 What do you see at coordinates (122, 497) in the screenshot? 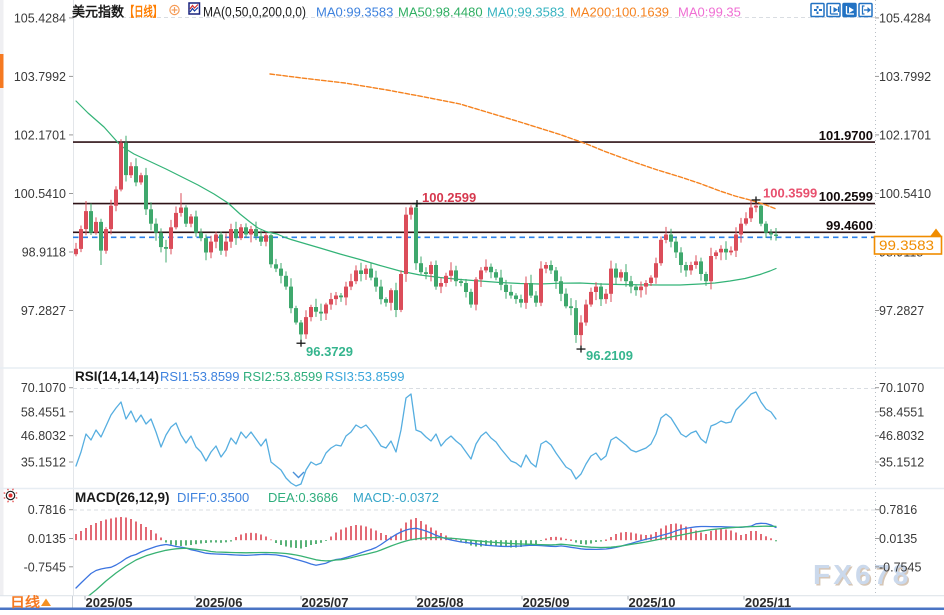
I see `svg-text: MACD(26,12,9)` at bounding box center [122, 497].